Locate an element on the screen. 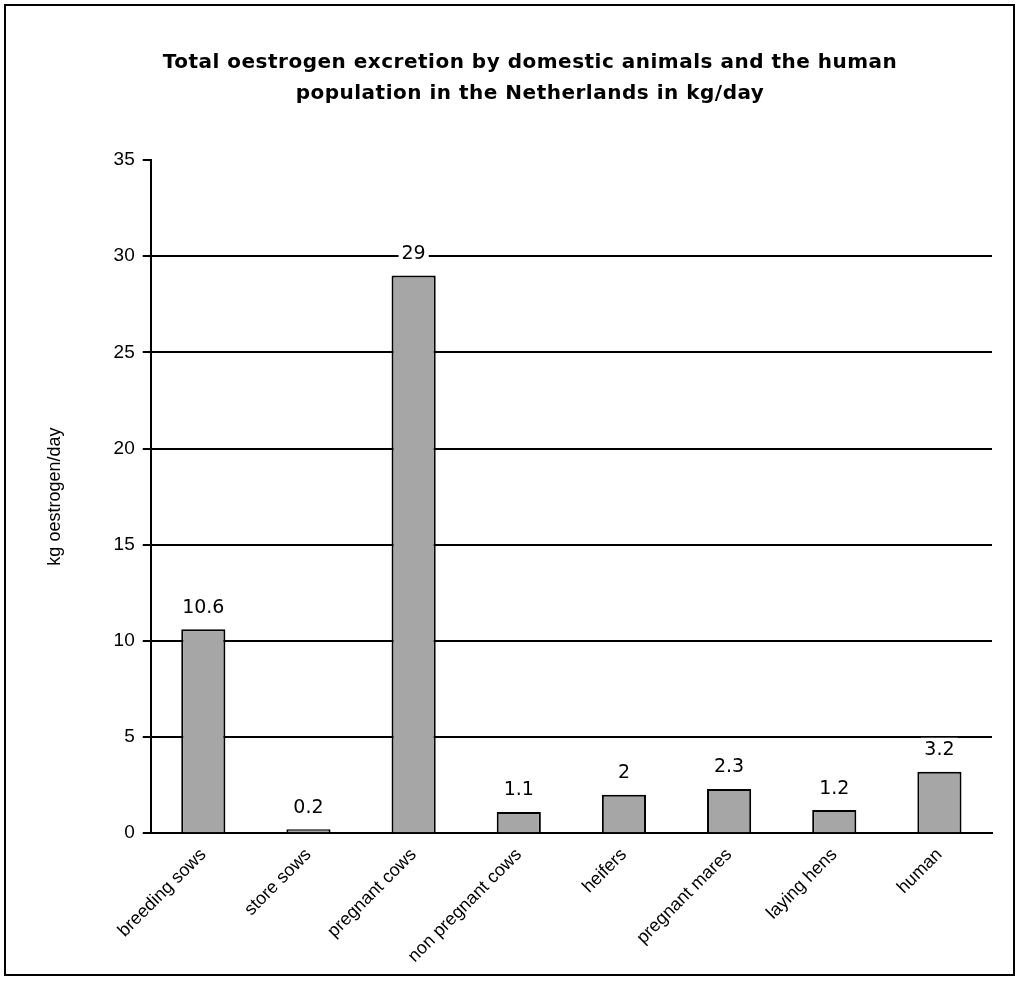  data-label: 2 is located at coordinates (623, 771).